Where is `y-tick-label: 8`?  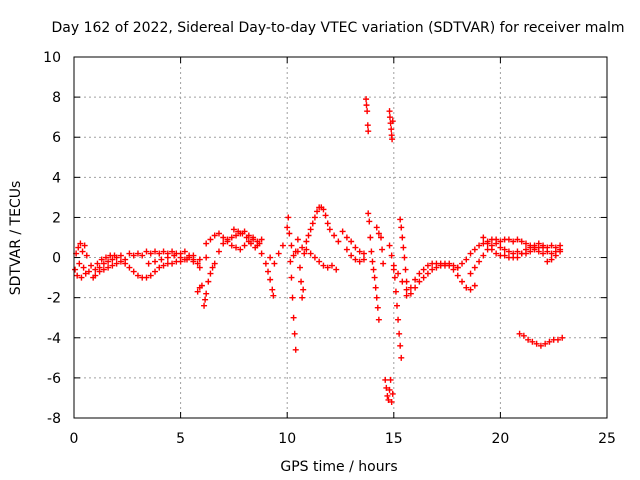
y-tick-label: 8 is located at coordinates (56, 98).